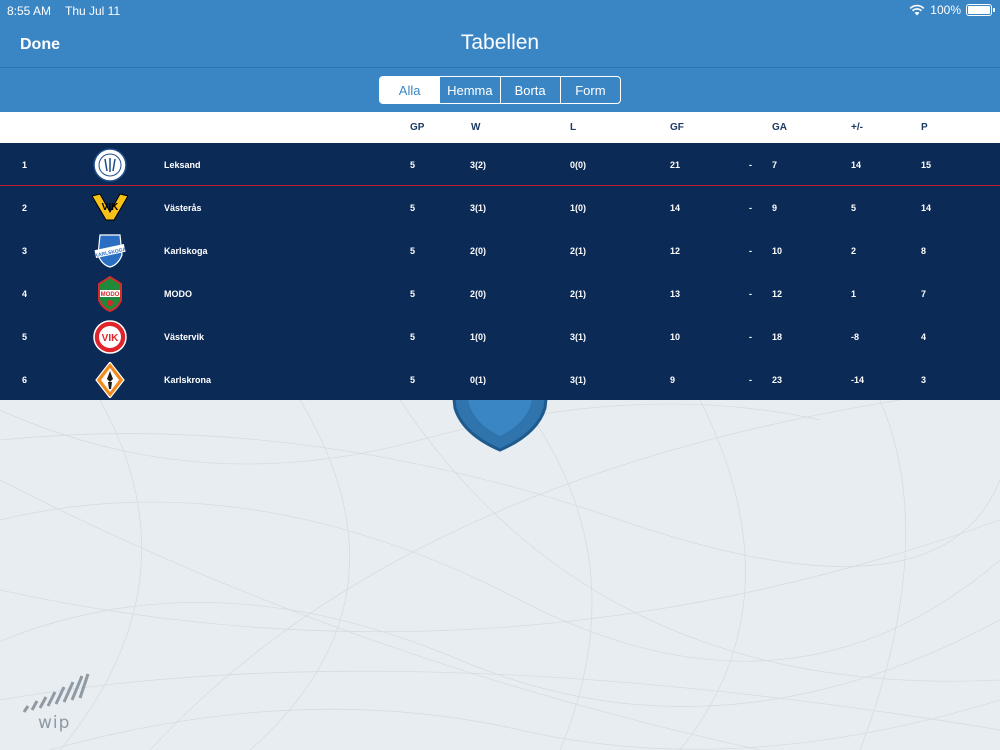  What do you see at coordinates (183, 208) in the screenshot?
I see `team-name: Västerås` at bounding box center [183, 208].